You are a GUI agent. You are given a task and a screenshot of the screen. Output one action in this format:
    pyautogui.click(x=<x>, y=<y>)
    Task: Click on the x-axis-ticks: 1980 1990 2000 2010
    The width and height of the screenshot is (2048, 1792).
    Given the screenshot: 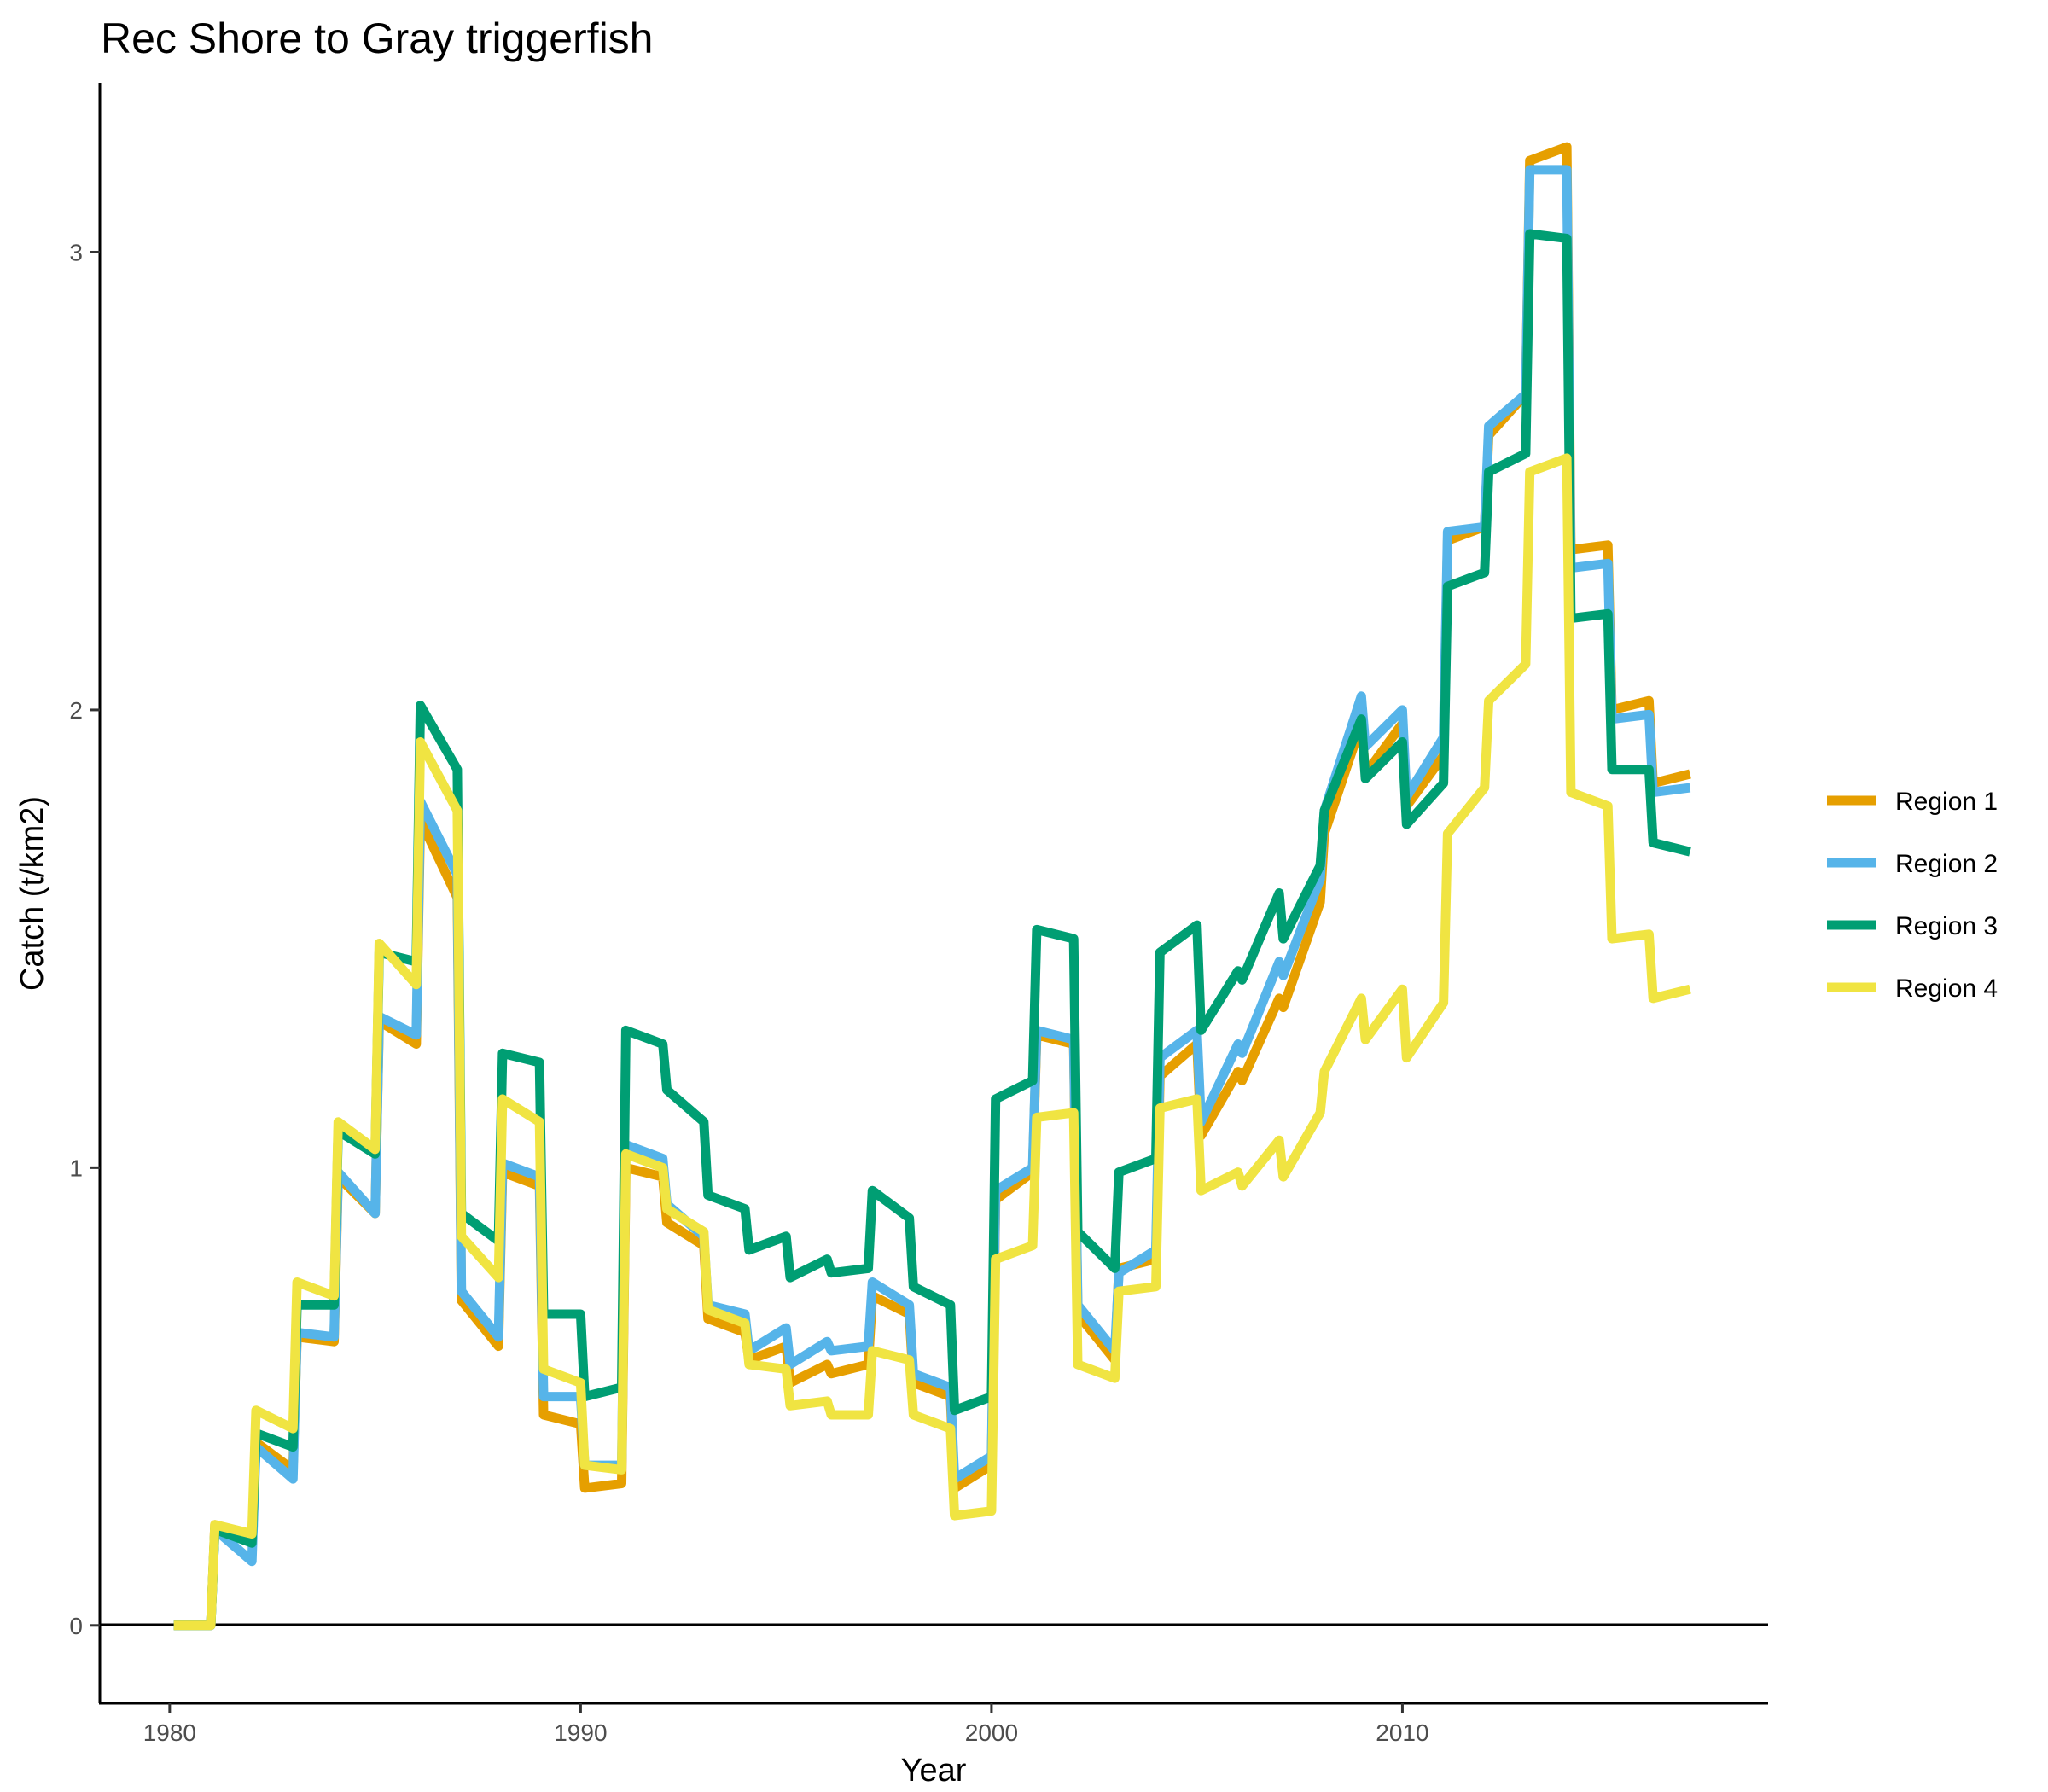 What is the action you would take?
    pyautogui.click(x=786, y=1724)
    